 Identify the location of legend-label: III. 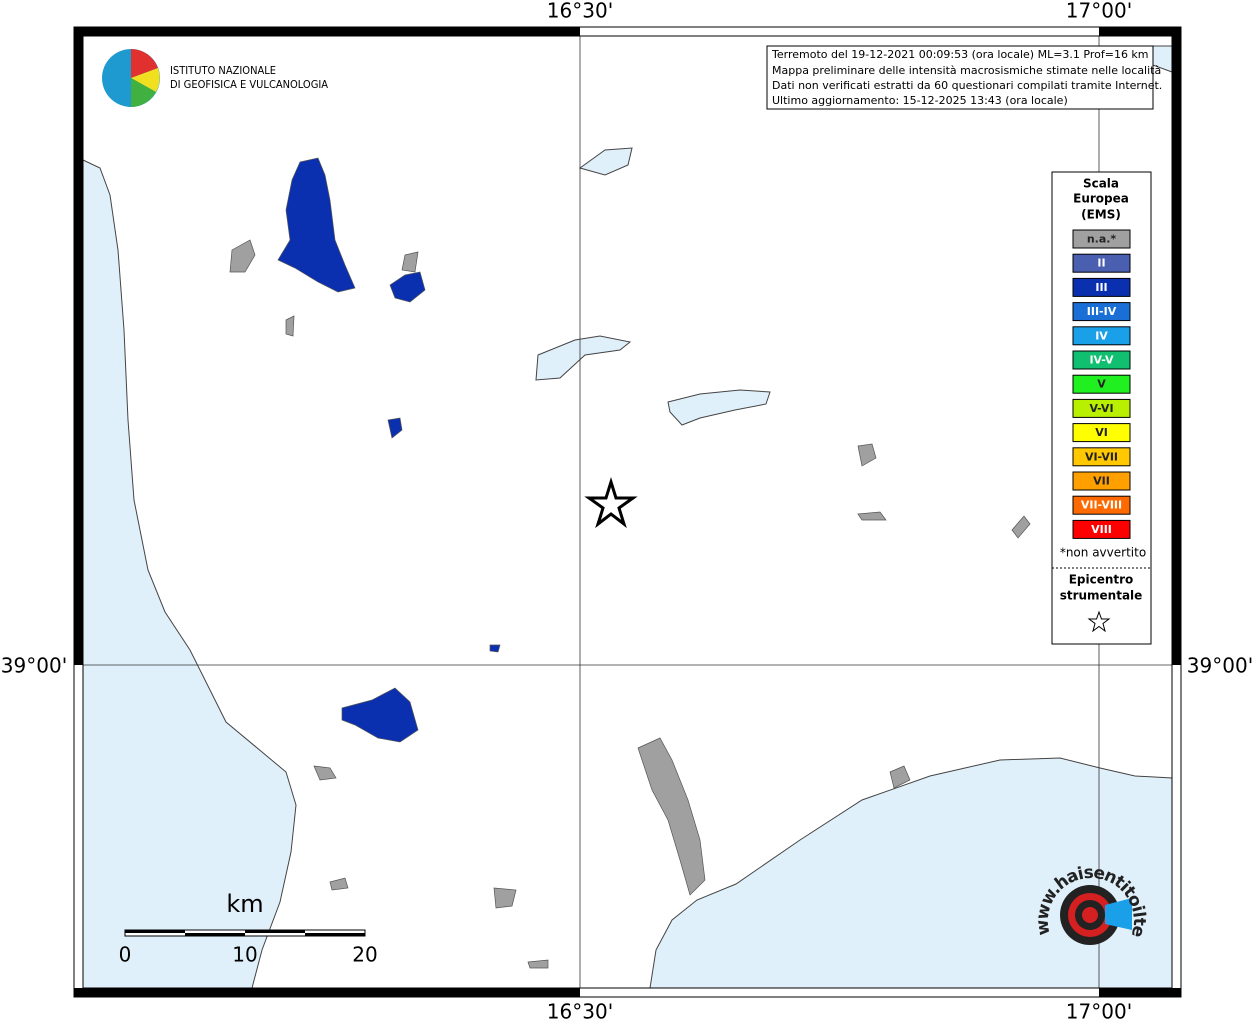
(1101, 287).